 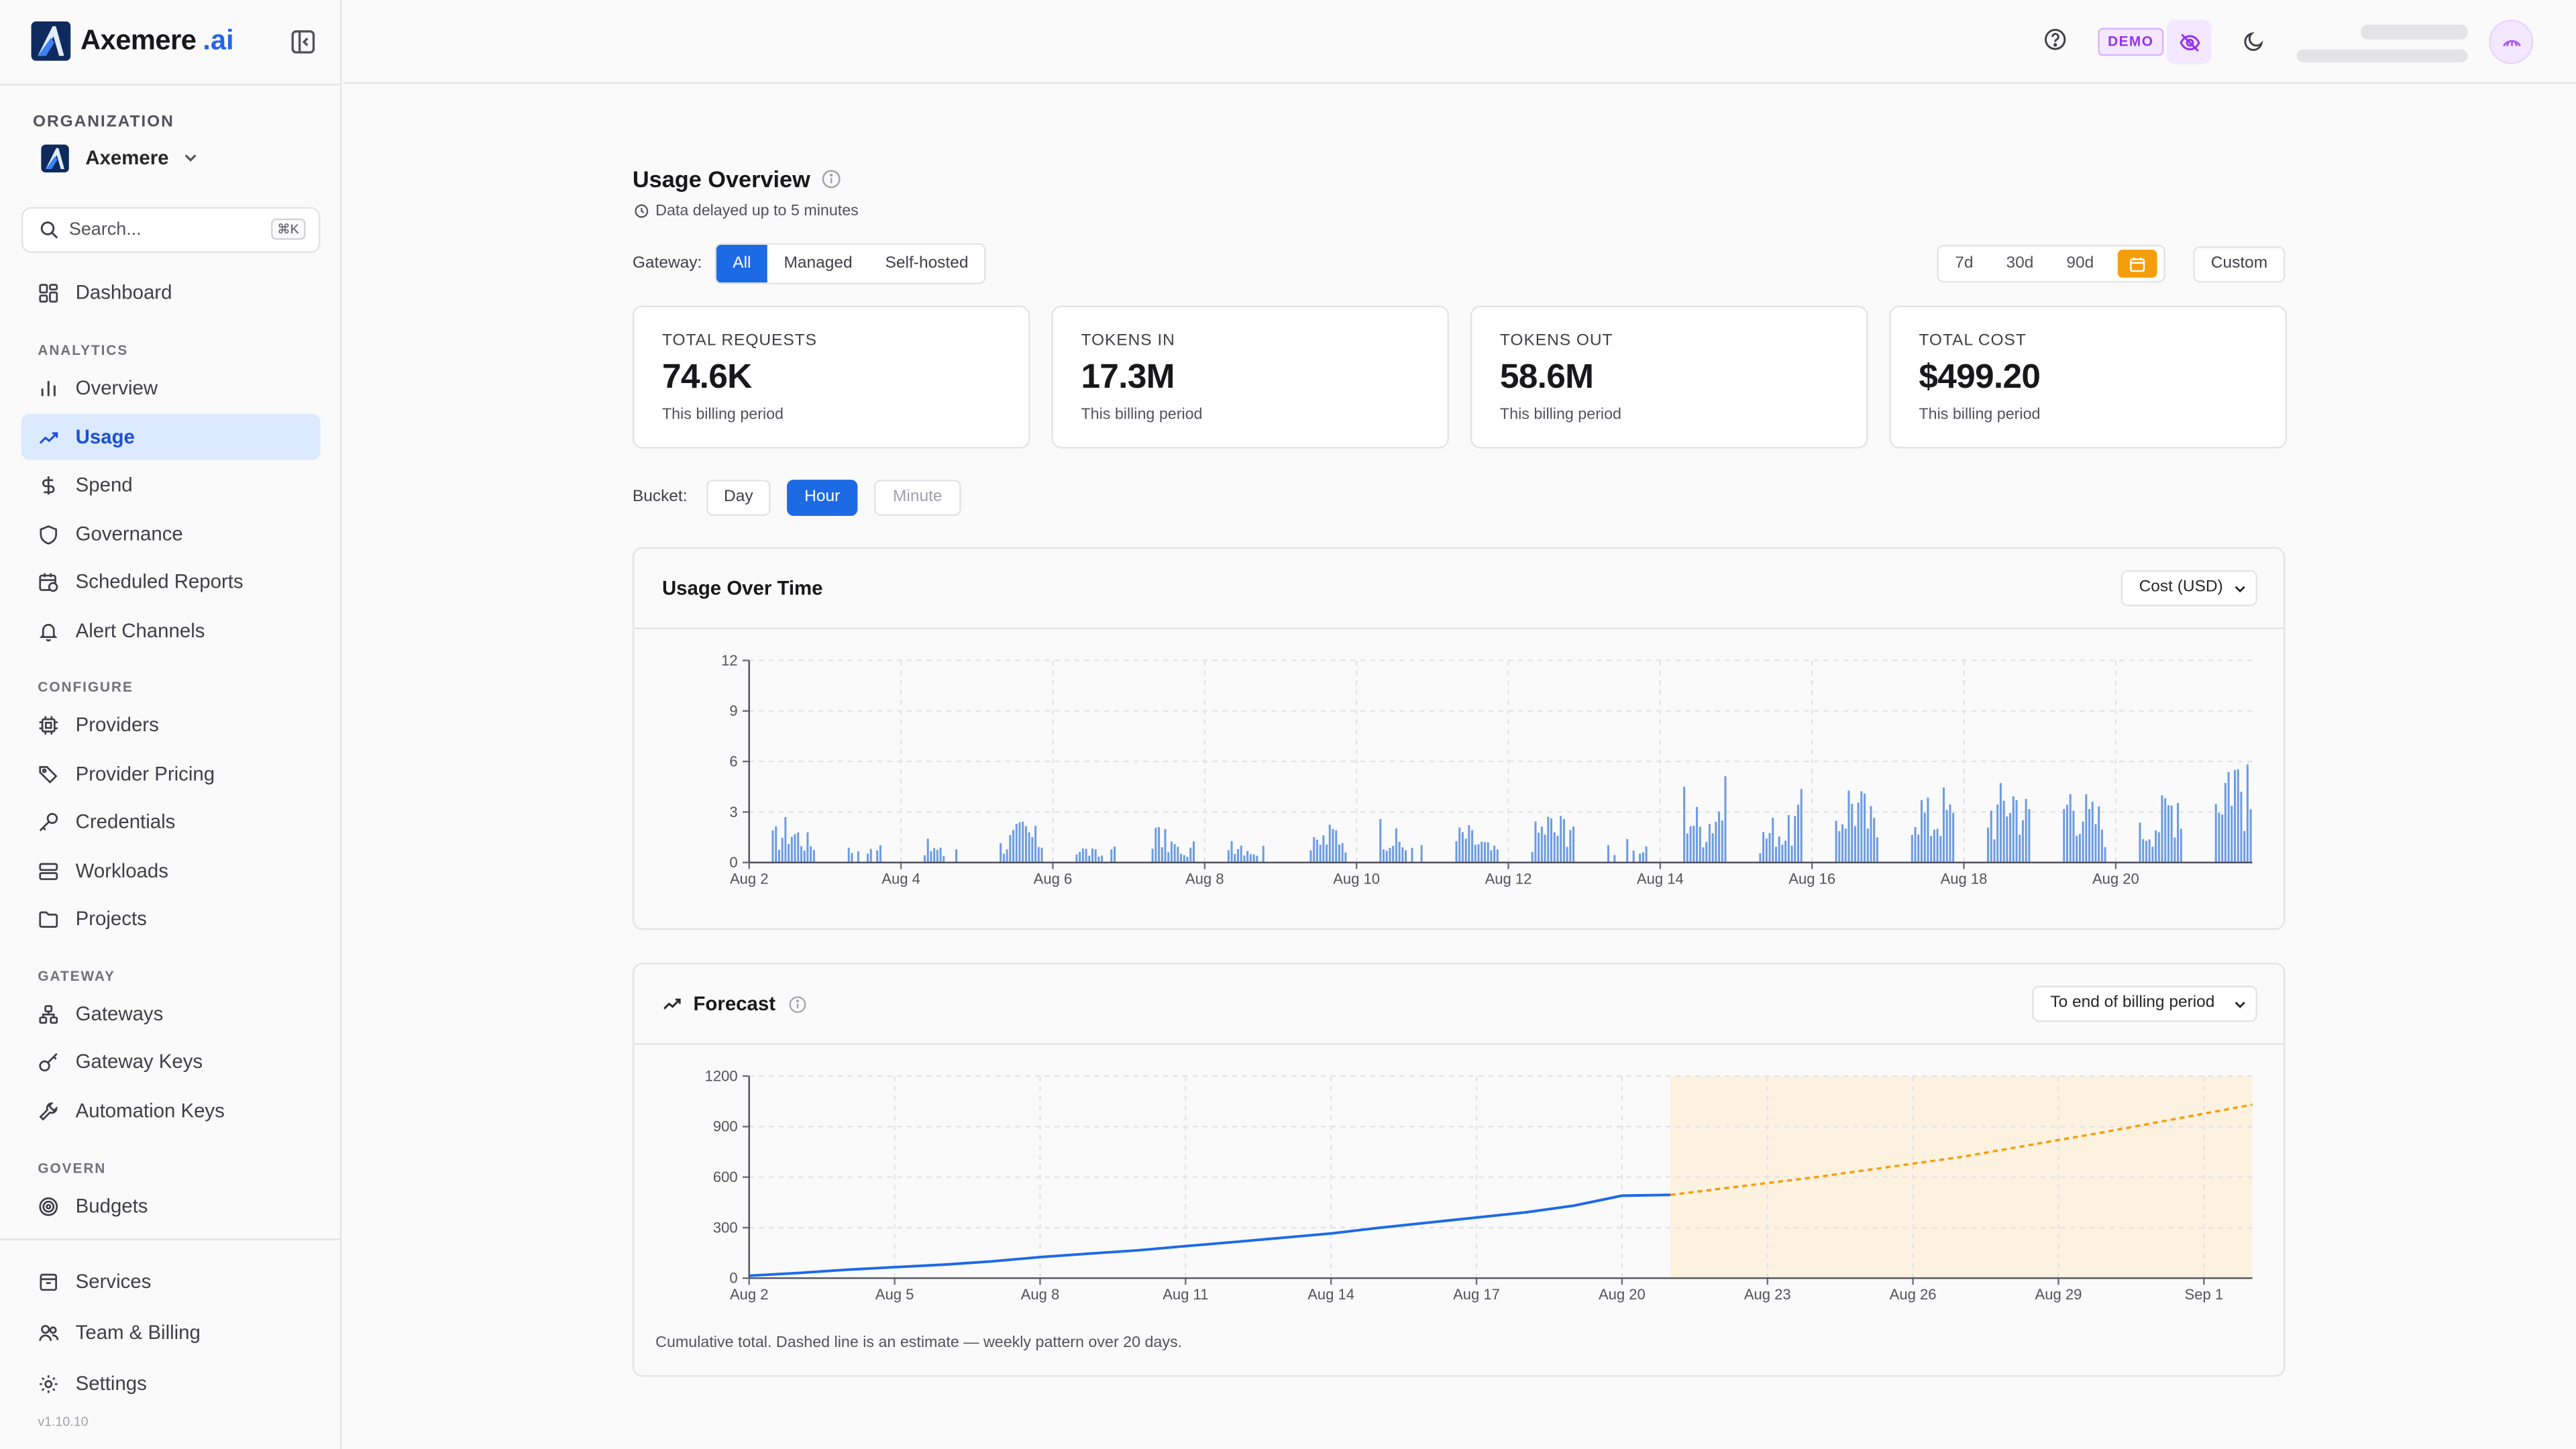 What do you see at coordinates (917, 498) in the screenshot?
I see `bucket-minute-button: Minute` at bounding box center [917, 498].